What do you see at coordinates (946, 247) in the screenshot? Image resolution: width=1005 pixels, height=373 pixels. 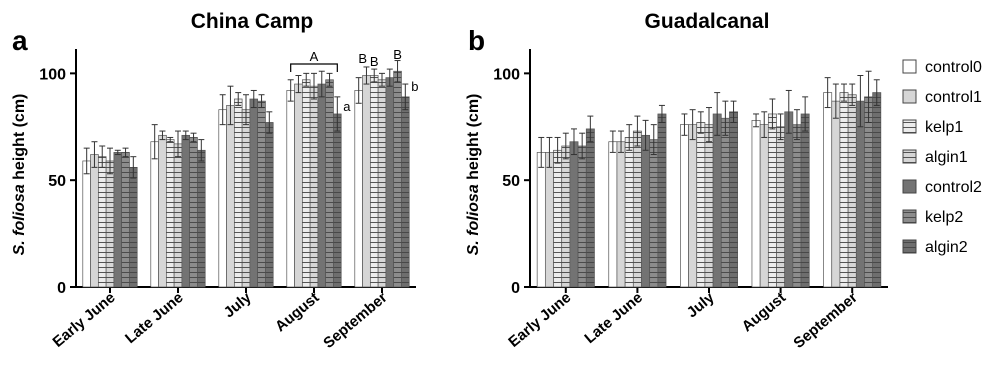 I see `legend-label: algin2` at bounding box center [946, 247].